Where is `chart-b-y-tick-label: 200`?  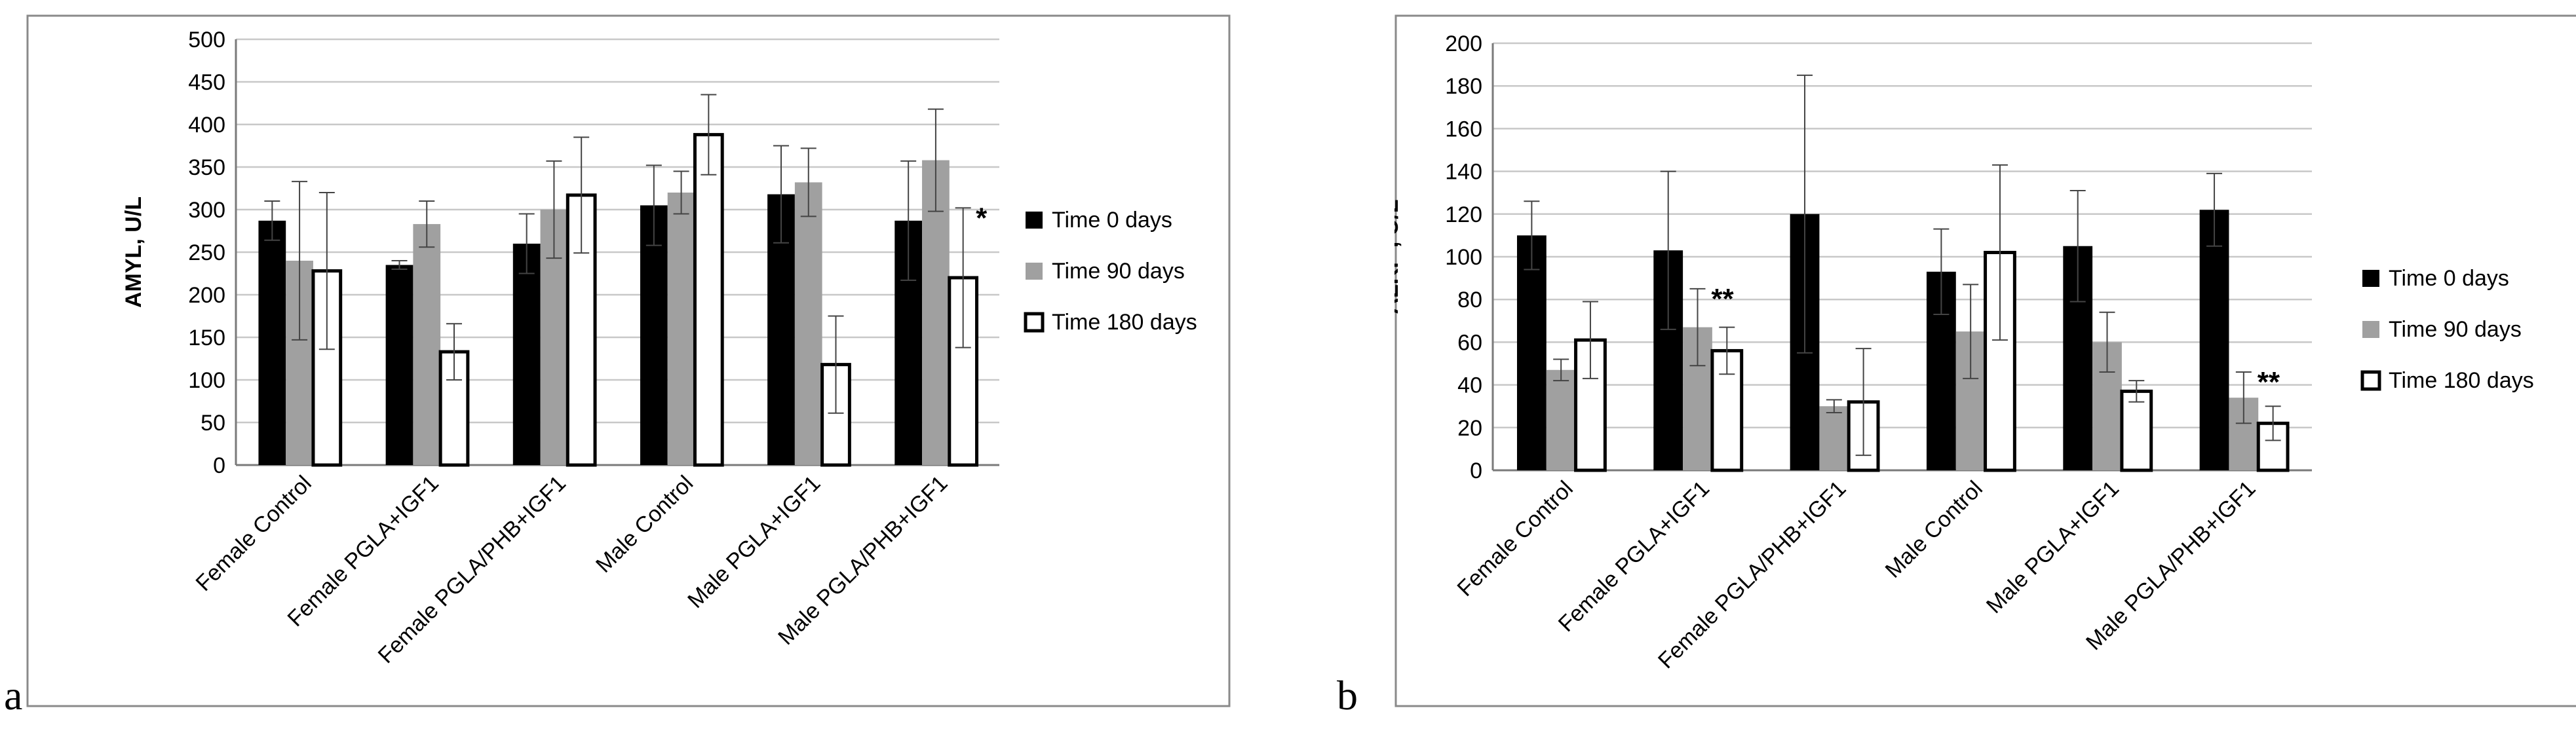
chart-b-y-tick-label: 200 is located at coordinates (1463, 43).